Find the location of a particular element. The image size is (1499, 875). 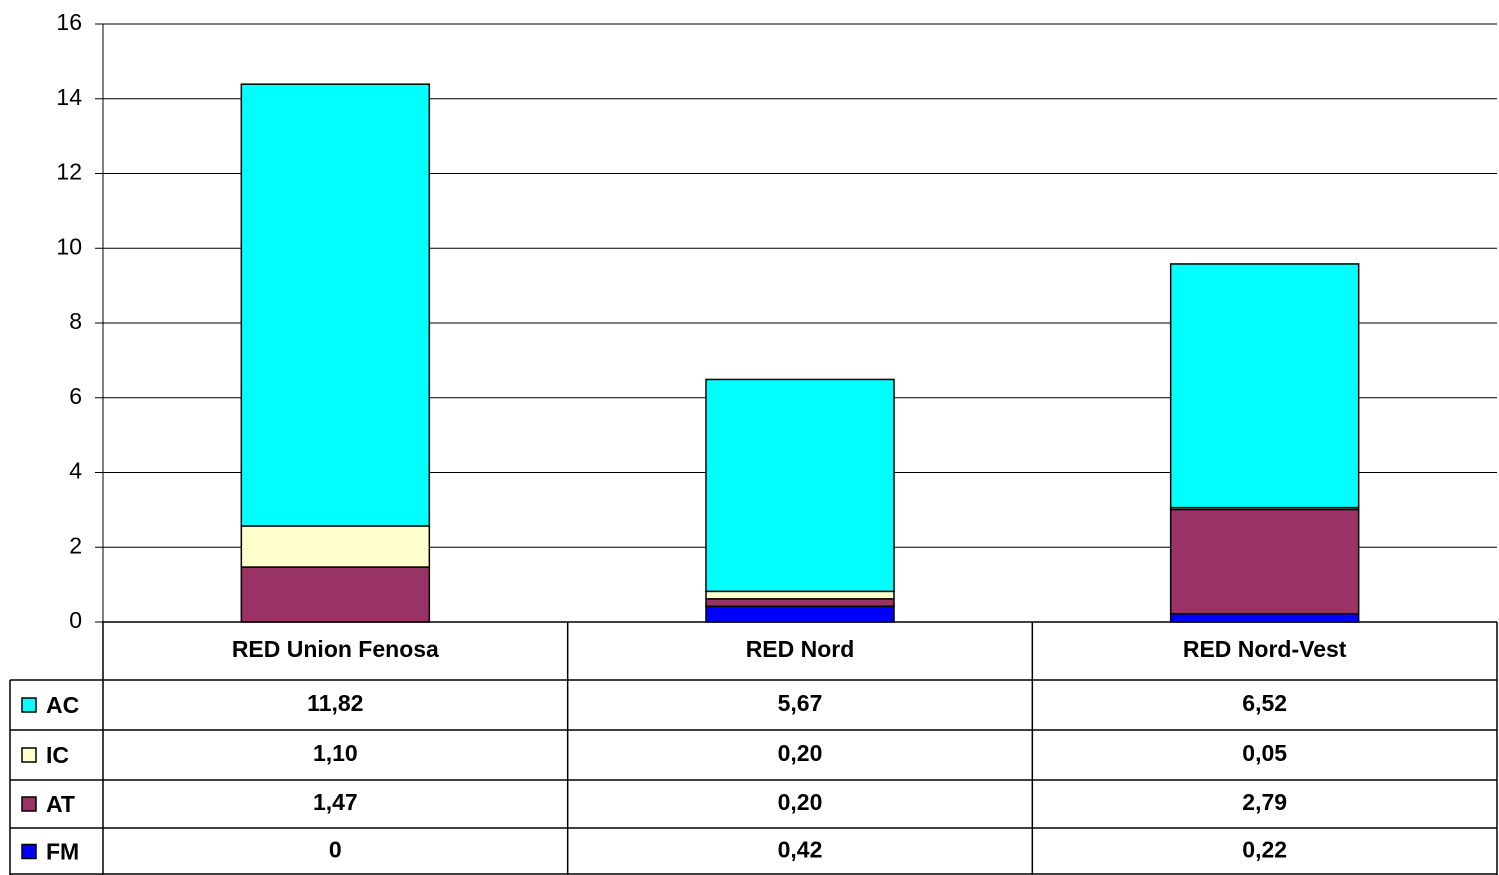

data-label: 2,79 is located at coordinates (1264, 802).